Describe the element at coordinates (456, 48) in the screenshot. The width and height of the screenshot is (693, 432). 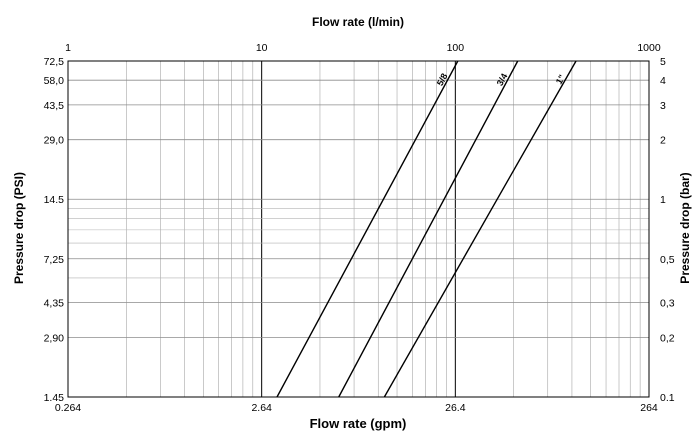
I see `top-axis-tick-label: 100` at that location.